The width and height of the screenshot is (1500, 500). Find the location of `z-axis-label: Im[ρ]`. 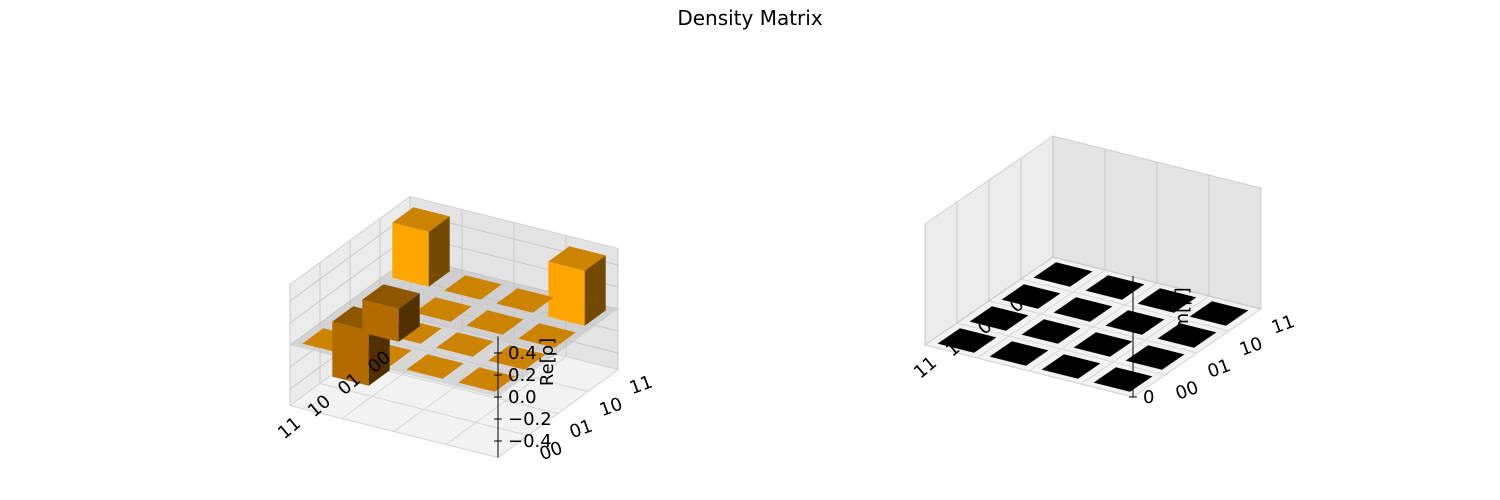

z-axis-label: Im[ρ] is located at coordinates (1182, 311).